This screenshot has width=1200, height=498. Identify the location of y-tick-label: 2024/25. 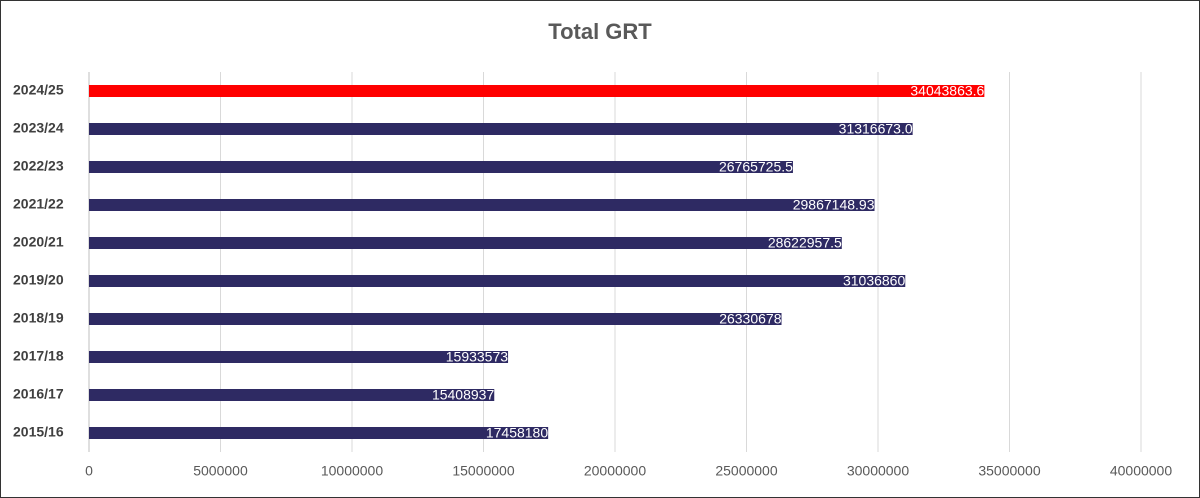
(38, 90).